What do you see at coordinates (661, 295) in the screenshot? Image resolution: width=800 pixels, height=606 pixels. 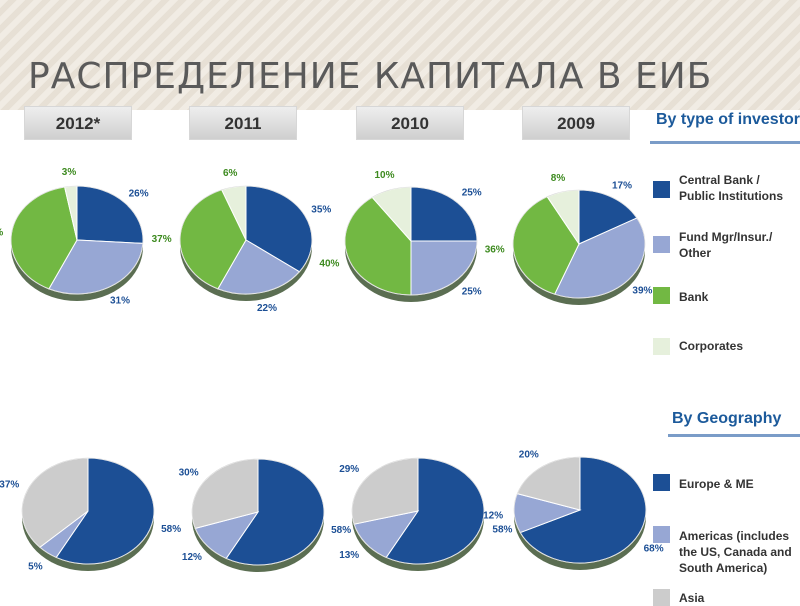 I see `legend-swatch-bank` at bounding box center [661, 295].